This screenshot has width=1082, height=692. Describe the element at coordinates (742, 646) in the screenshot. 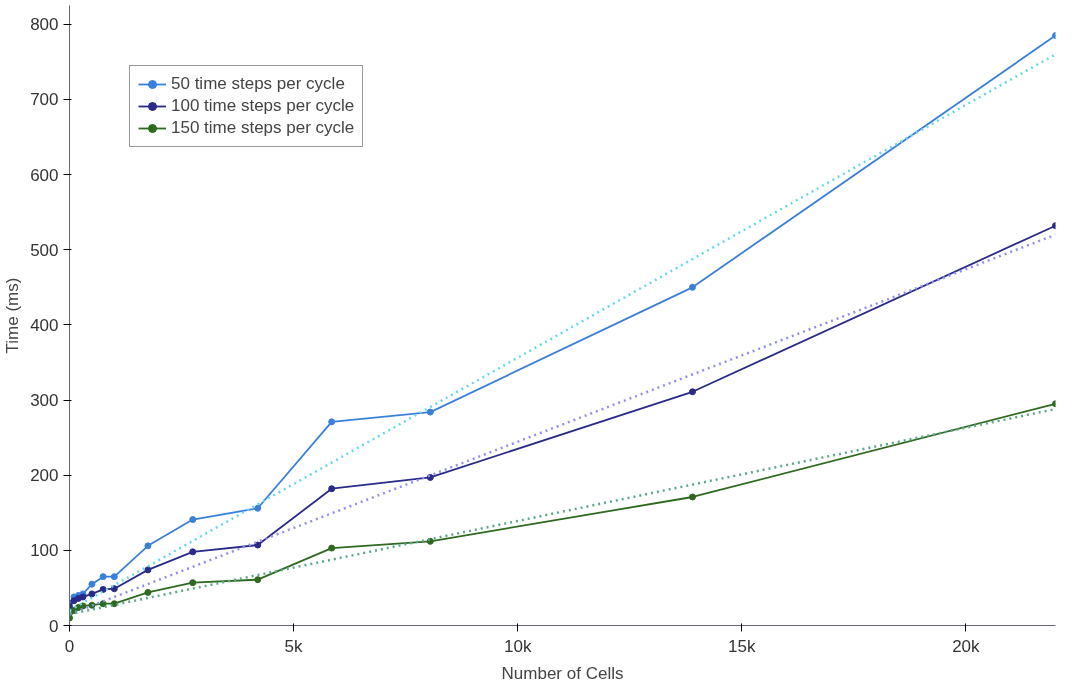

I see `x-tick-label: 15k` at that location.